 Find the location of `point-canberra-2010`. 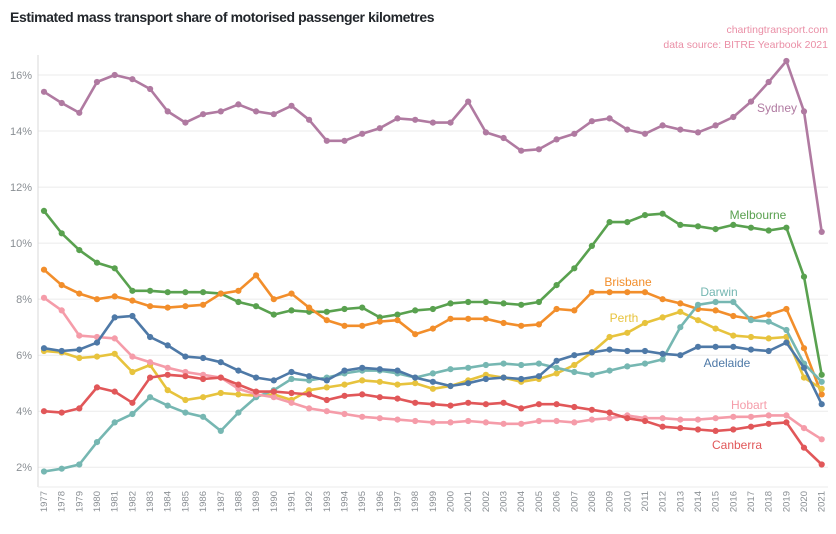

point-canberra-2010 is located at coordinates (627, 418).